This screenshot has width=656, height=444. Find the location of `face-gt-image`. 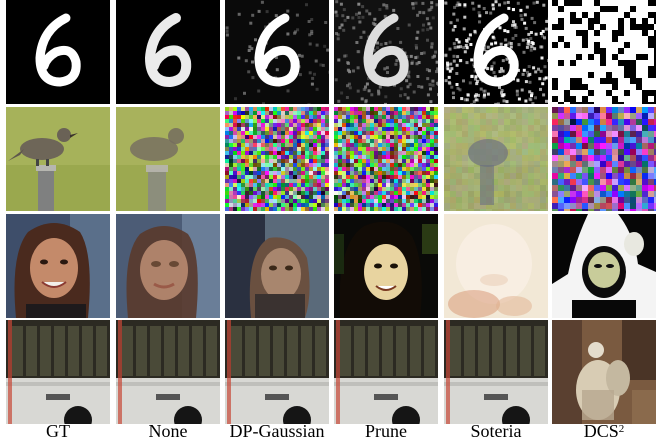

face-gt-image is located at coordinates (58, 266).